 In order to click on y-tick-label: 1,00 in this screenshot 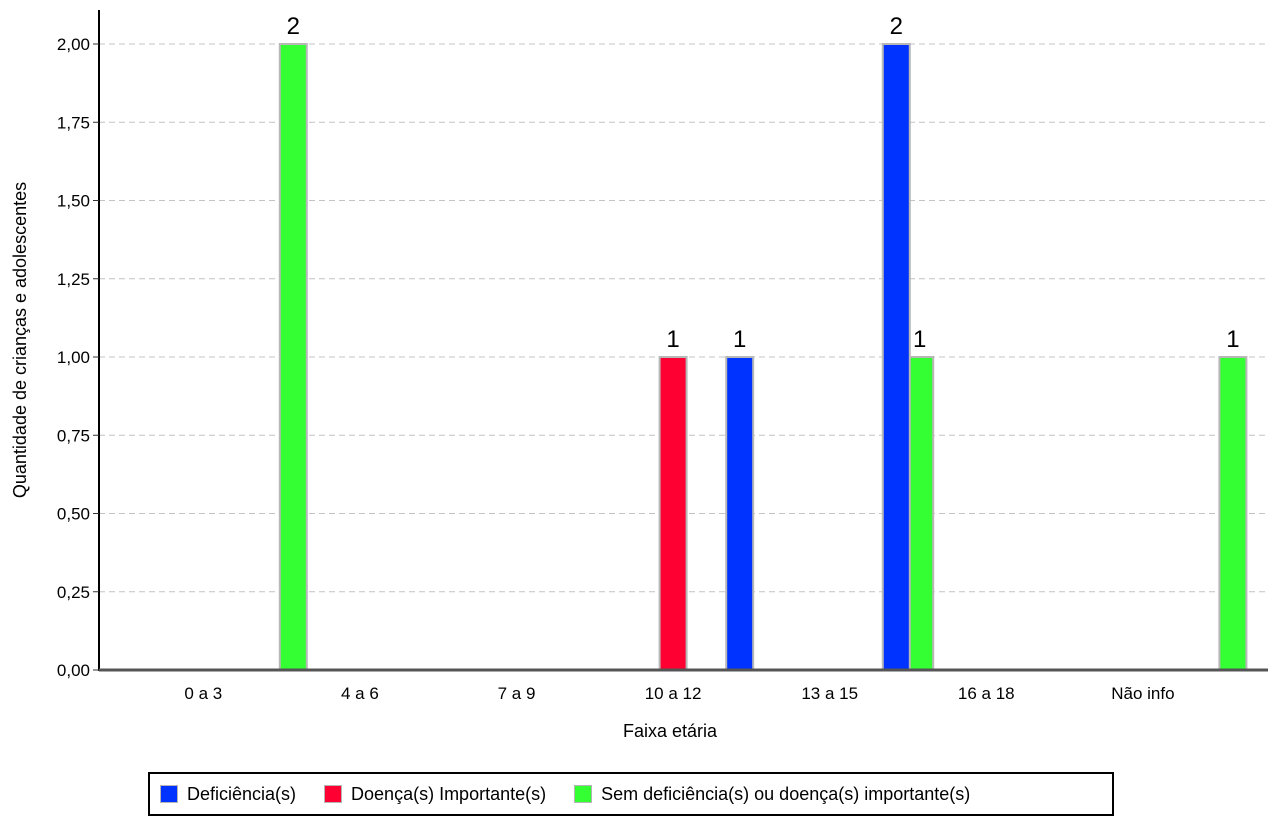, I will do `click(73, 357)`.